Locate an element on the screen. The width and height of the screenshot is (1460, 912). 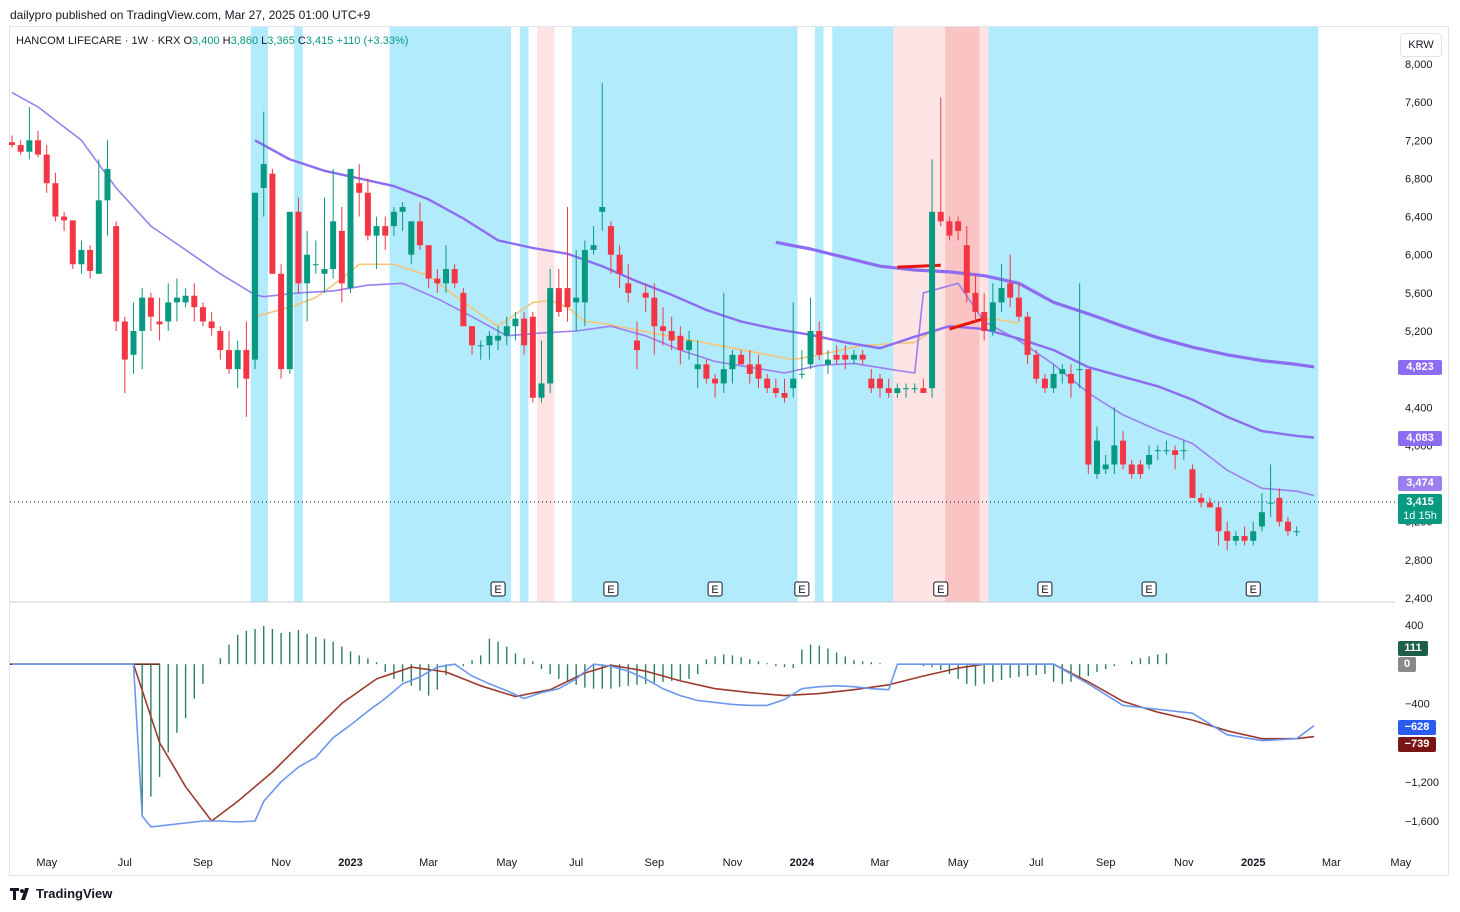
close-value: 3,415 is located at coordinates (319, 41).